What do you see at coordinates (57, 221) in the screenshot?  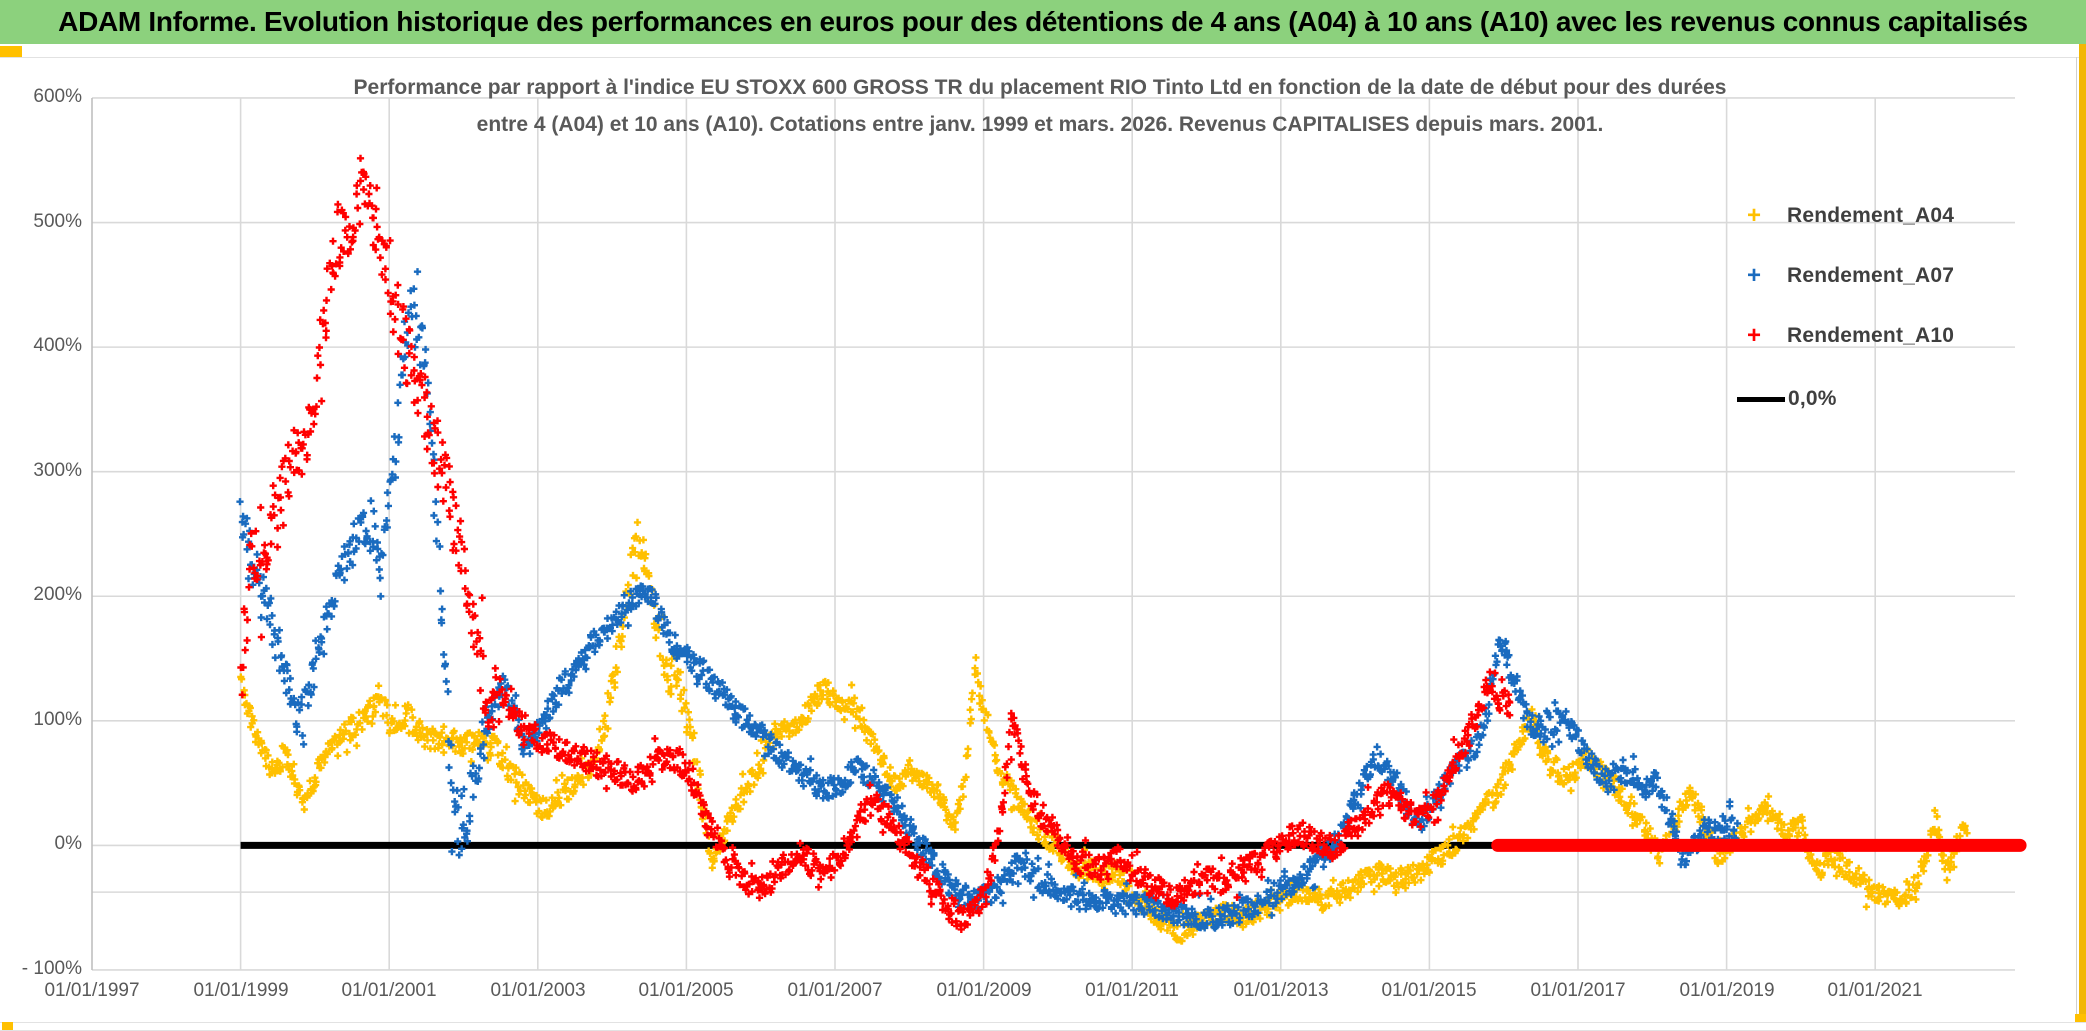 I see `y-tick-label: 500%` at bounding box center [57, 221].